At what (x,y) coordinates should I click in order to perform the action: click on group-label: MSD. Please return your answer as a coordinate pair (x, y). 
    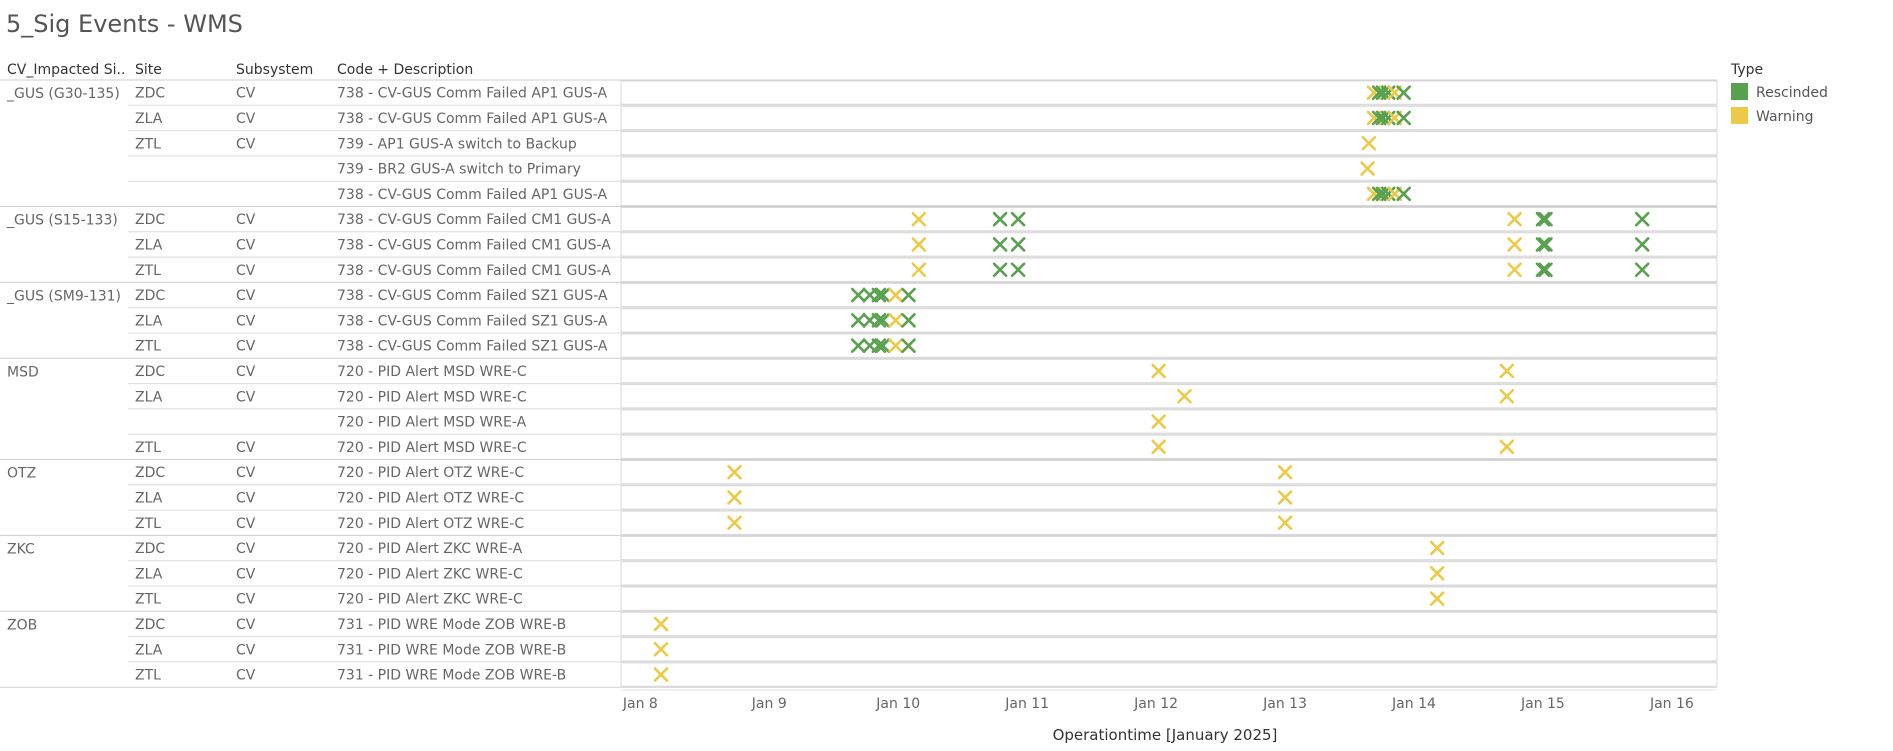
    Looking at the image, I should click on (23, 372).